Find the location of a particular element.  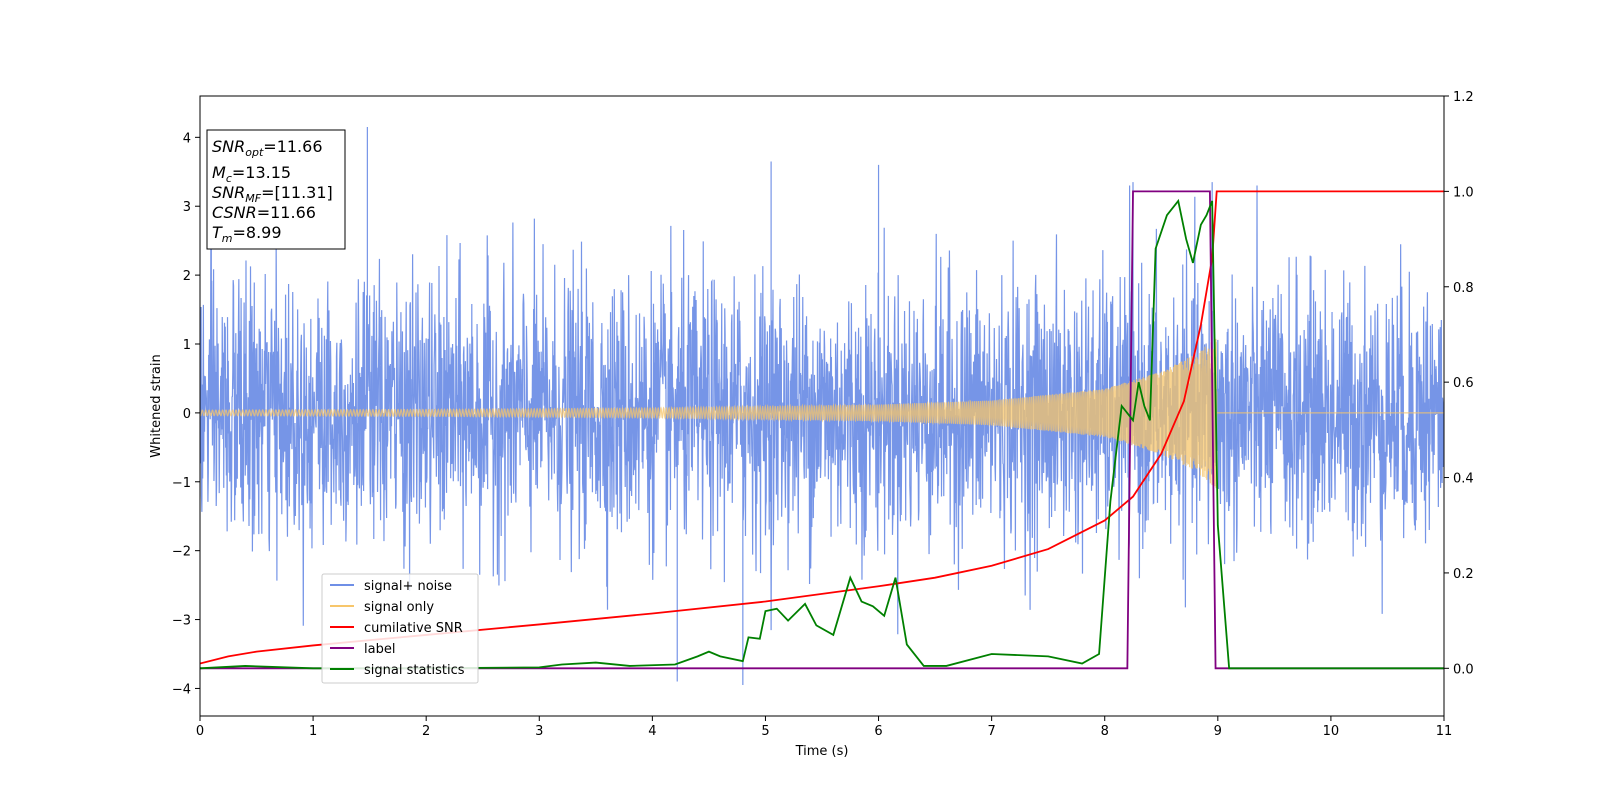

y2-tick-label: 0.0 is located at coordinates (1463, 669).